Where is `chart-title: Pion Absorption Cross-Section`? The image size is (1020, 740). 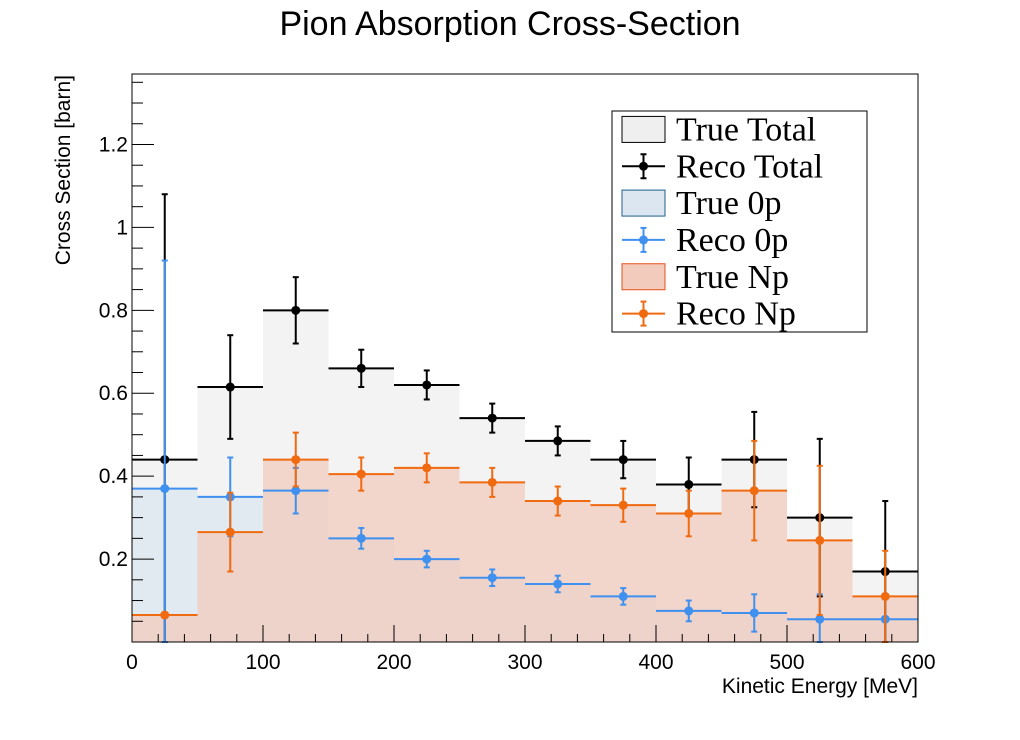
chart-title: Pion Absorption Cross-Section is located at coordinates (509, 24).